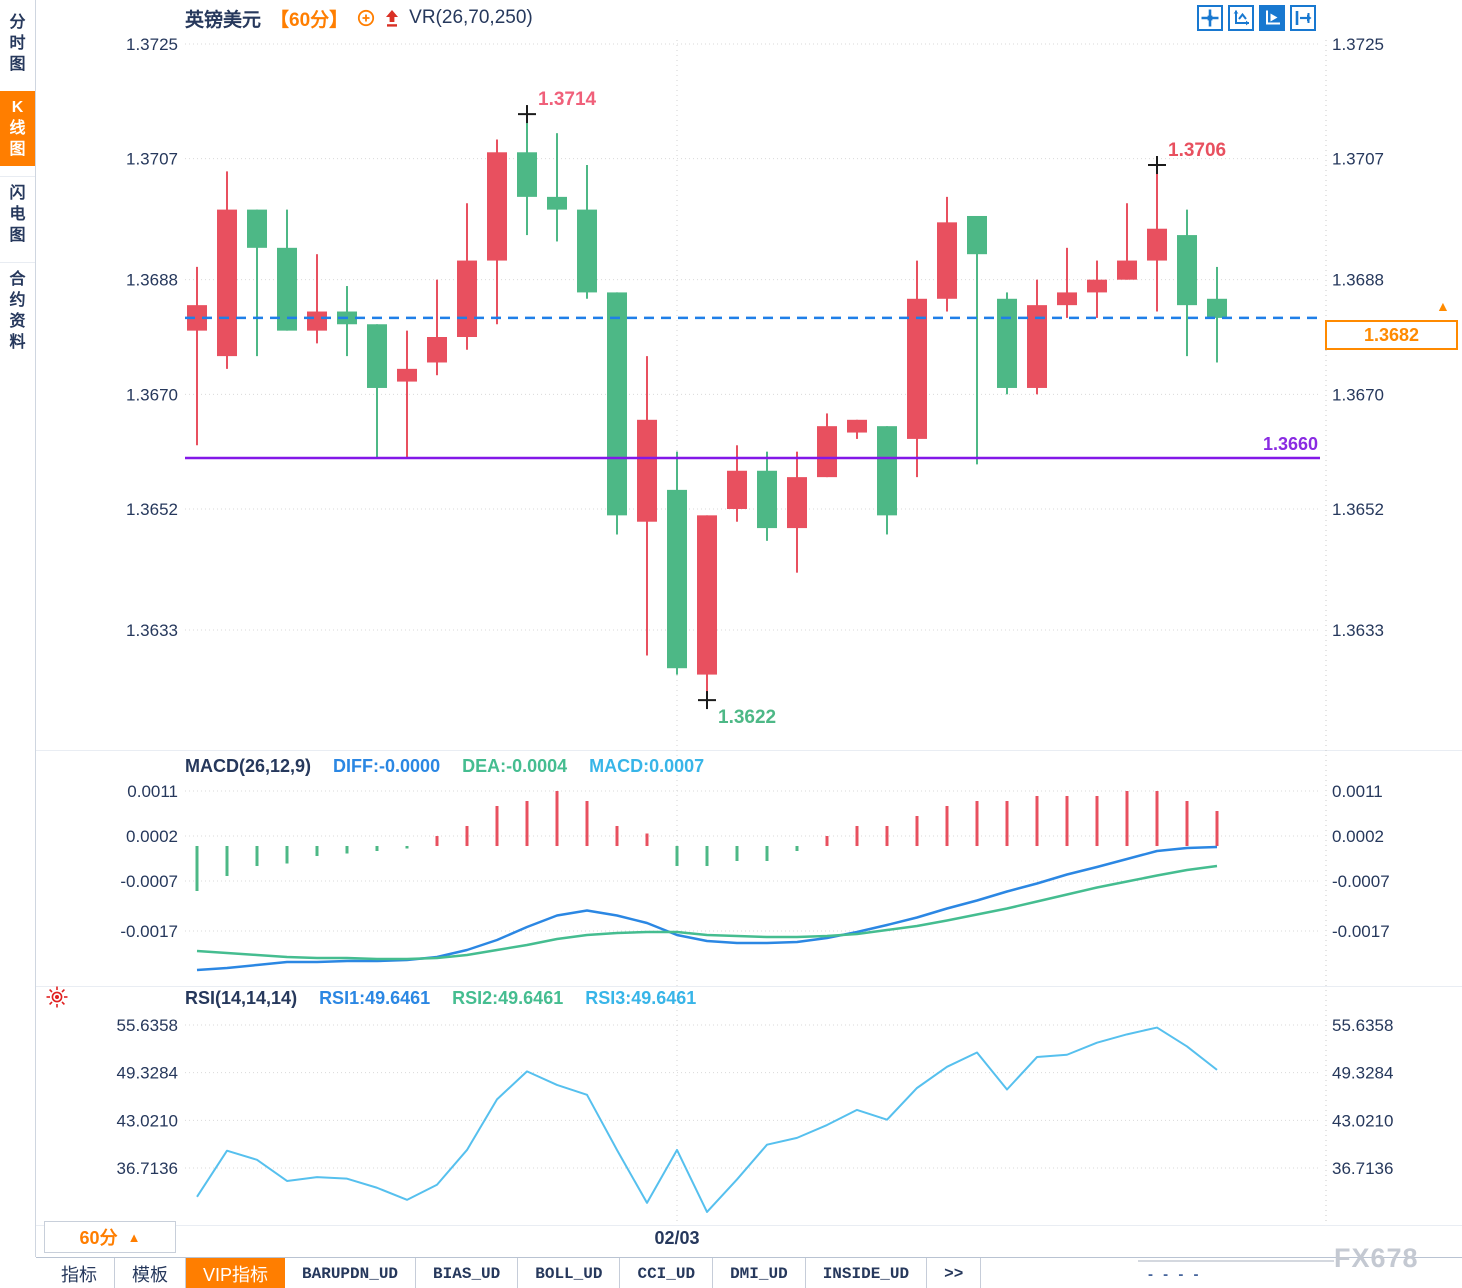  I want to click on watermark-line, so click(1236, 1261).